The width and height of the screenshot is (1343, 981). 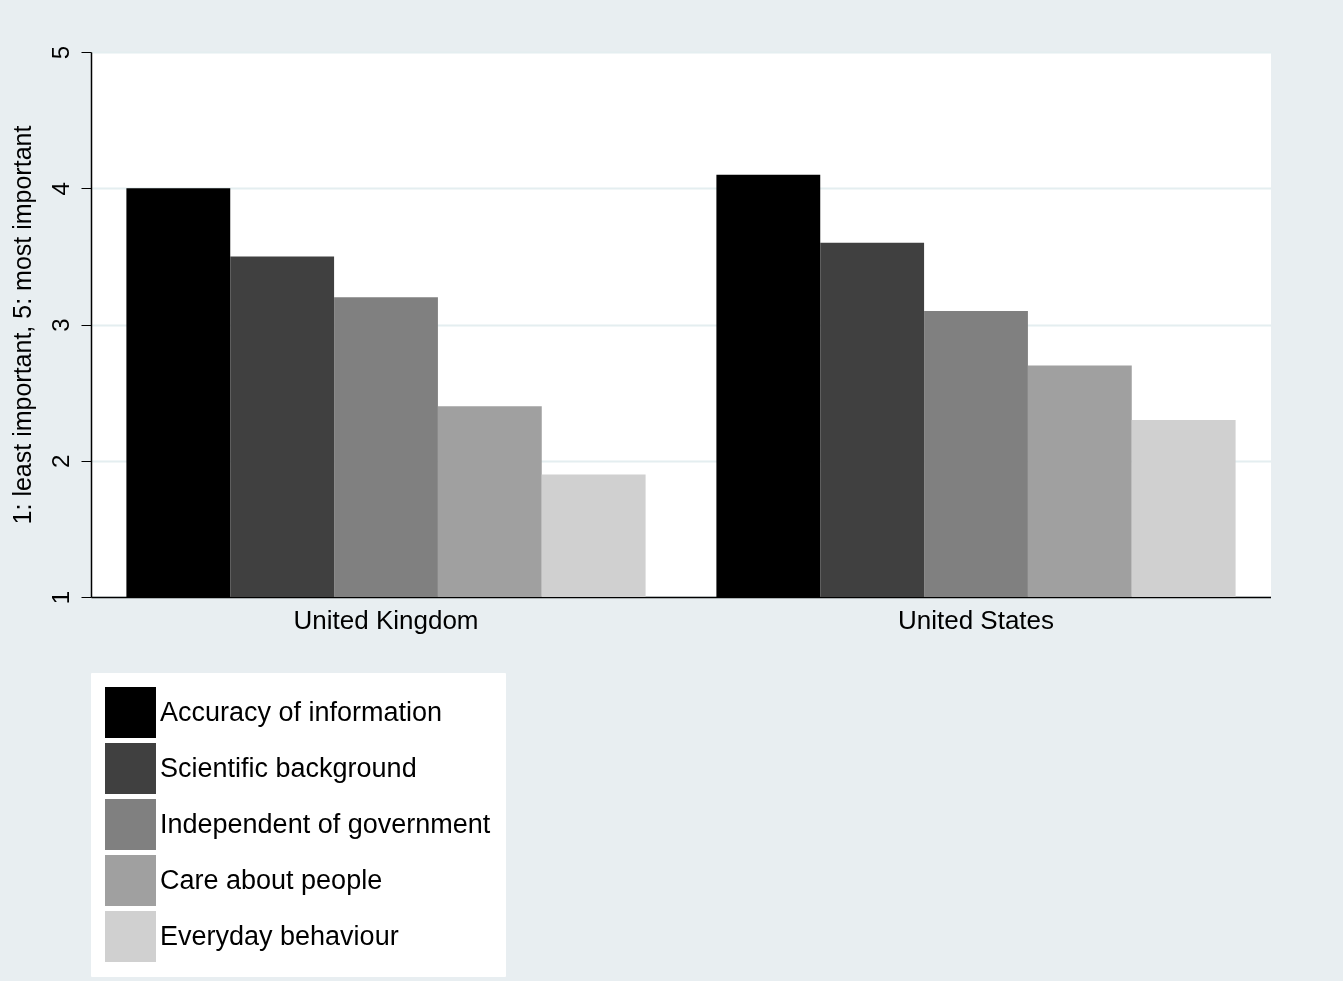 I want to click on y-tick-label: 4, so click(x=60, y=189).